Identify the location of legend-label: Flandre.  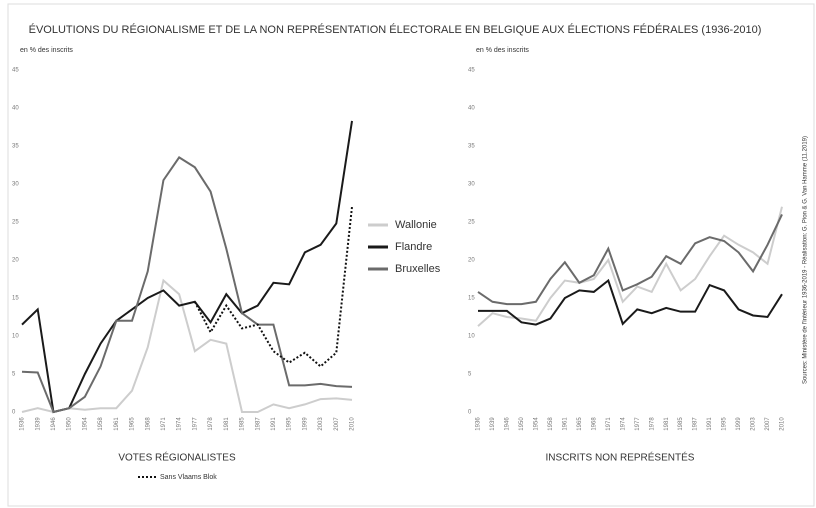
(413, 247).